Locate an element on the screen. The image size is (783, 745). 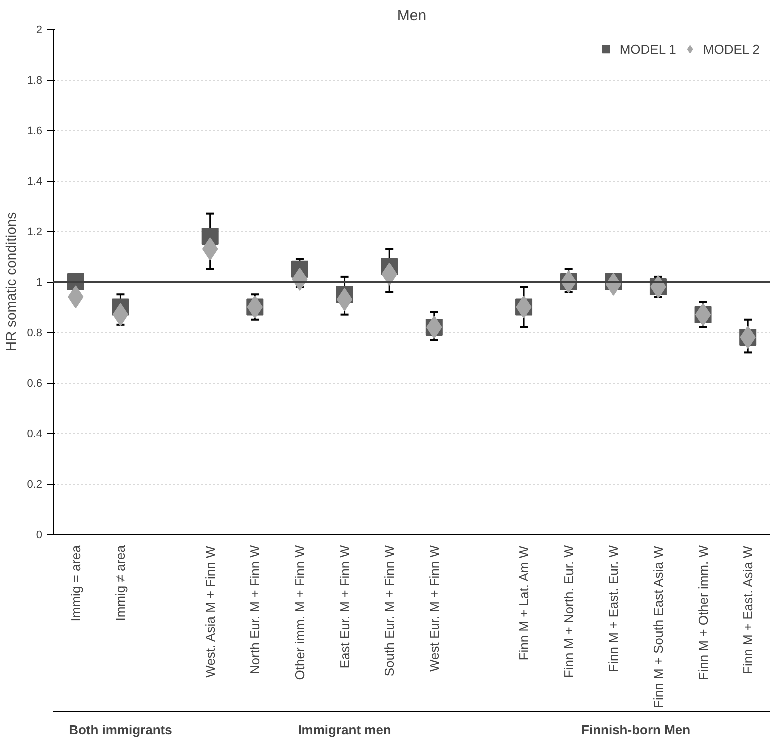
y-tick-label: 1 is located at coordinates (39, 283).